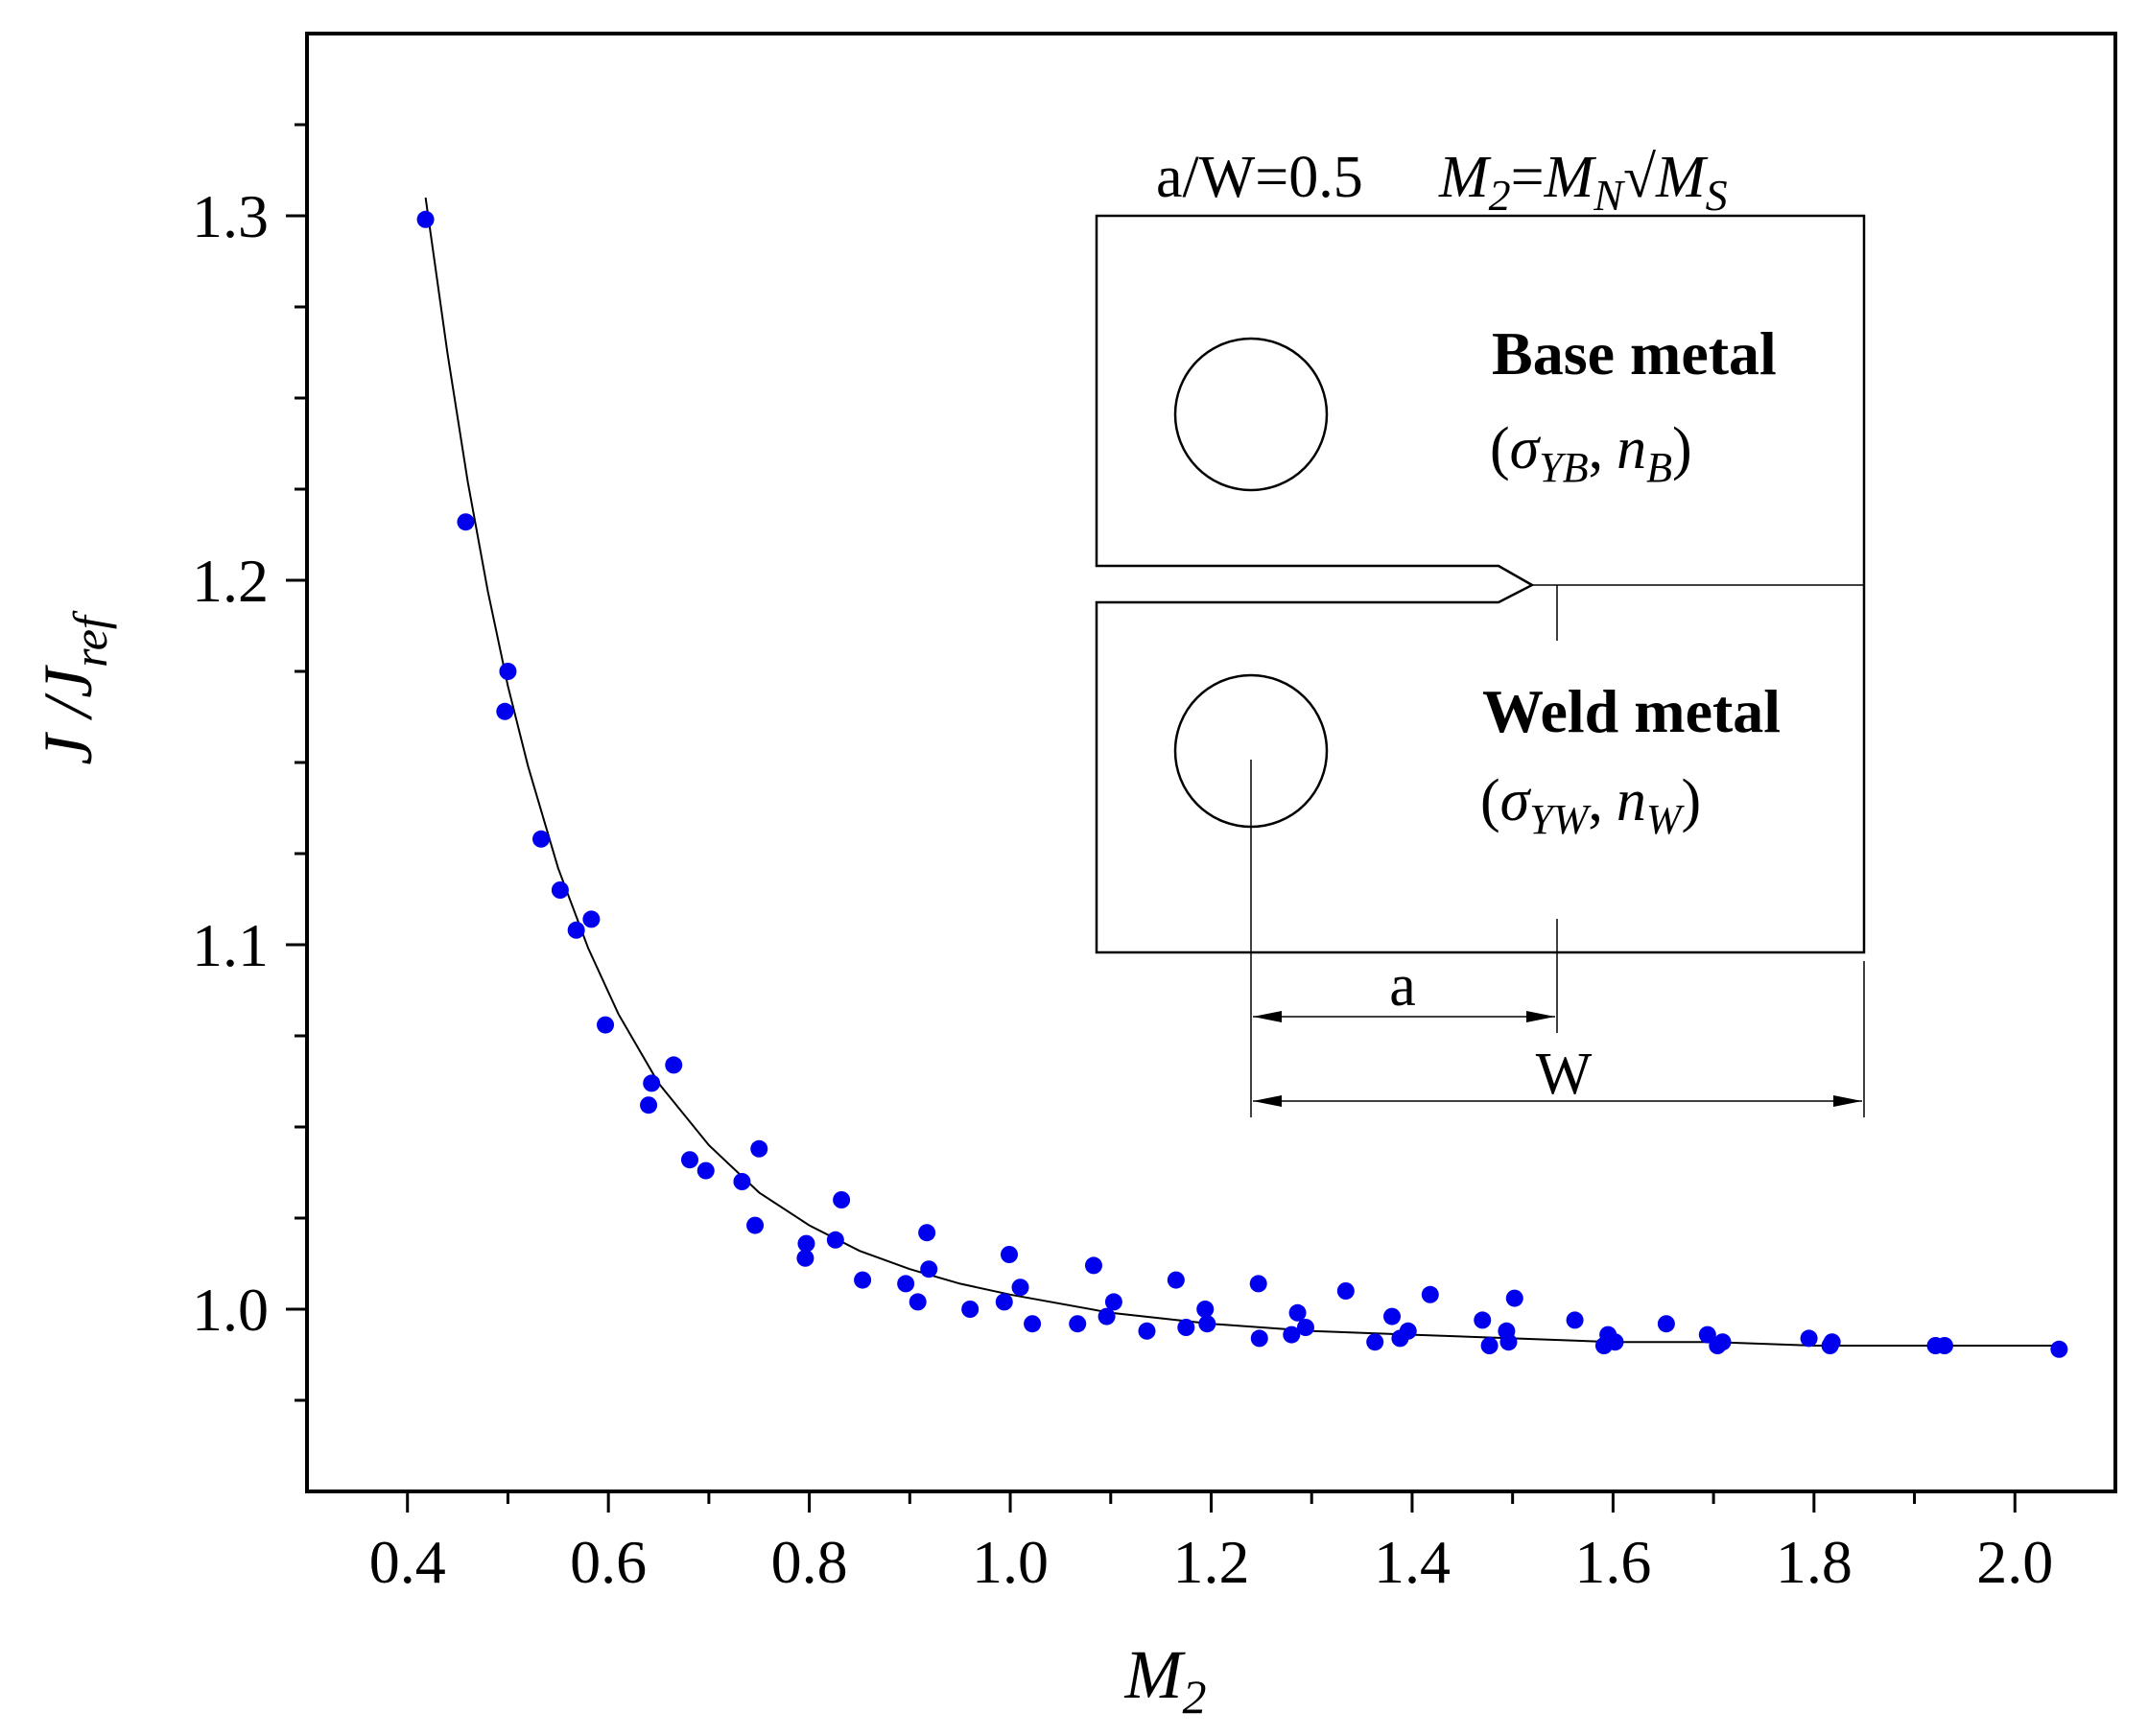 The image size is (2148, 1736). What do you see at coordinates (74, 687) in the screenshot?
I see `y-axis-title: J /Jref` at bounding box center [74, 687].